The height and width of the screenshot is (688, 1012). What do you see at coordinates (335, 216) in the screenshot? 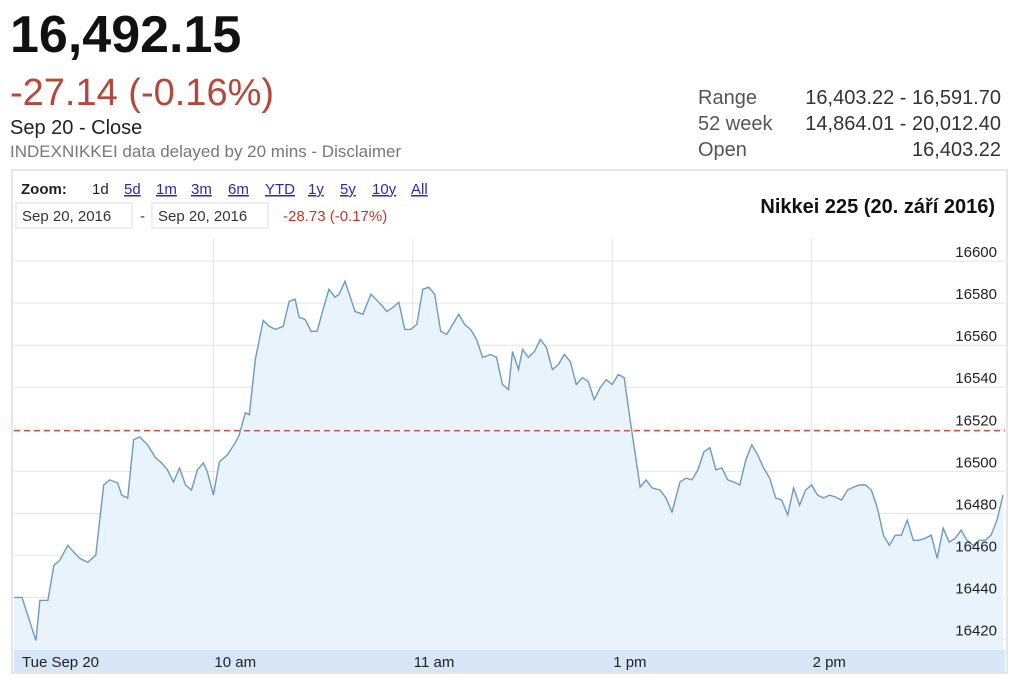
I see `range-change: -28.73 (-0.17%)` at bounding box center [335, 216].